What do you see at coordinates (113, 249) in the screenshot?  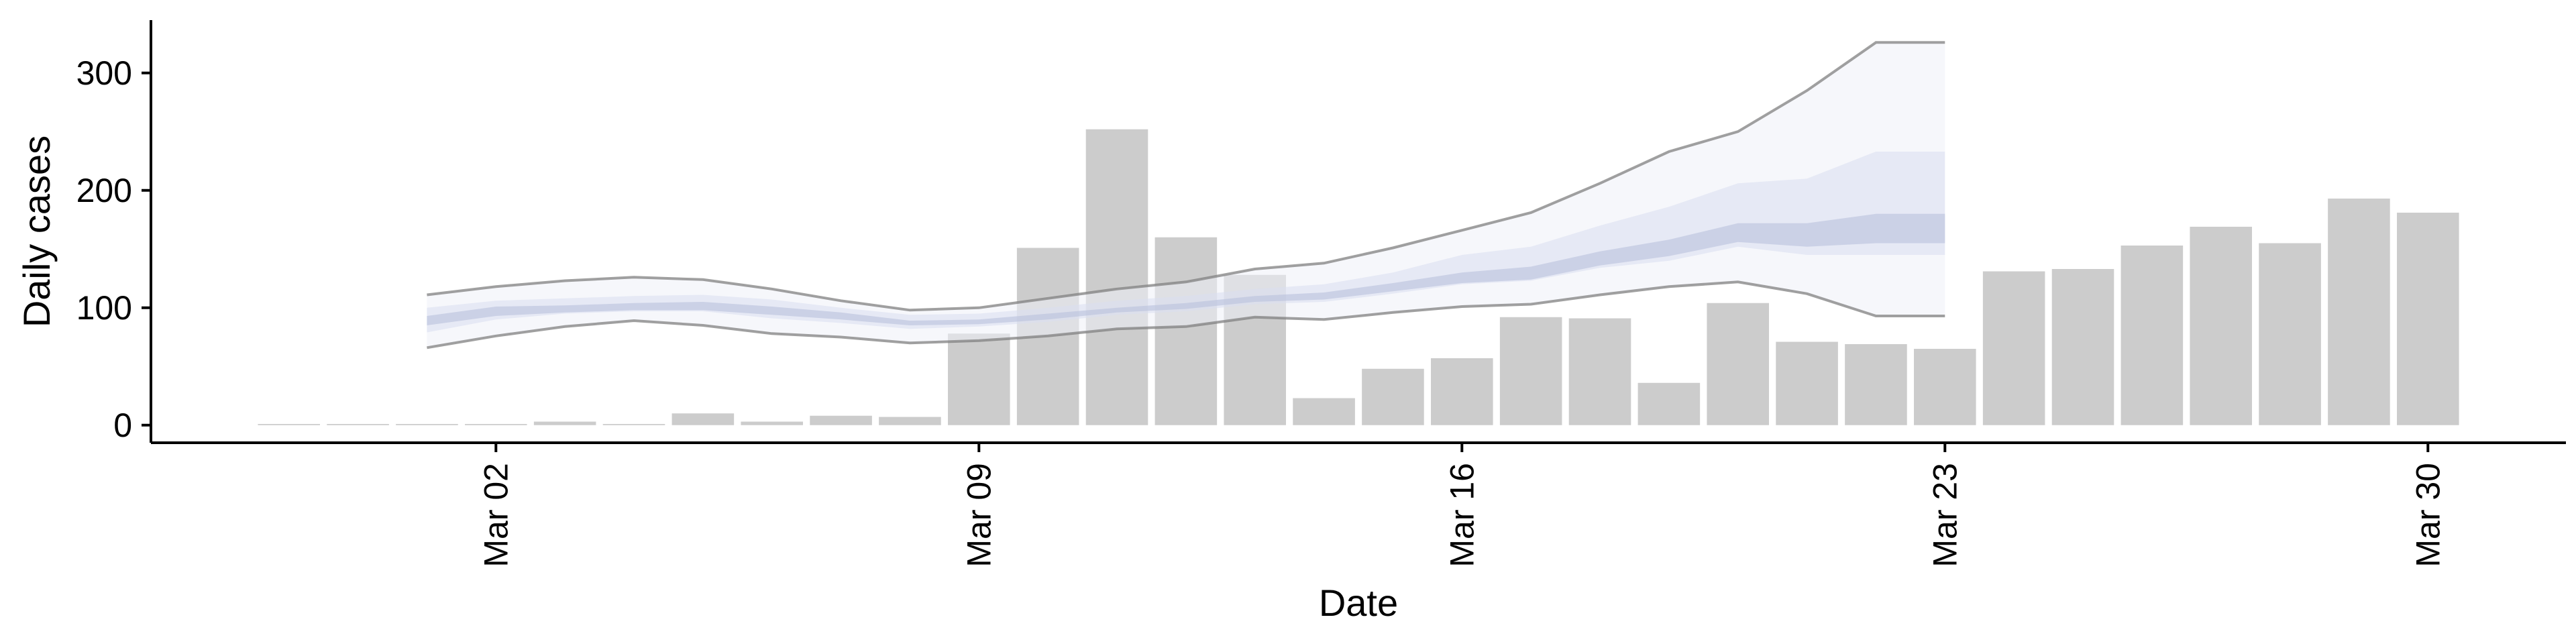 I see `y-axis-ticks: 0 100 200 300` at bounding box center [113, 249].